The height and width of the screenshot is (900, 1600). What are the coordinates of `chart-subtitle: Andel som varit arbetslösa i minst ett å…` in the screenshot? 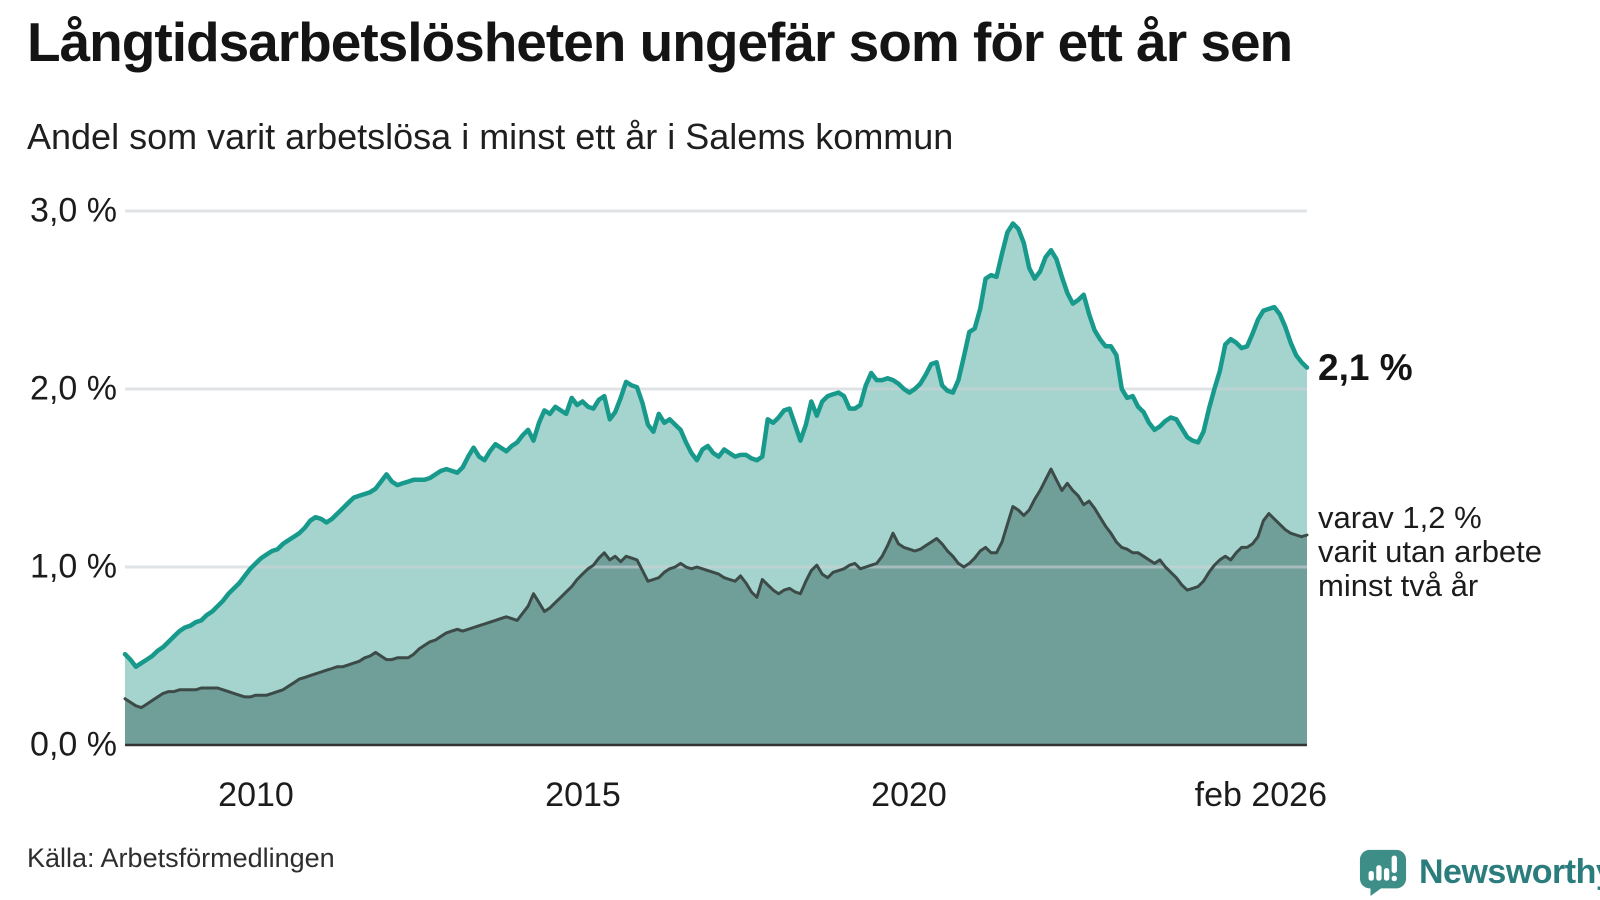 It's located at (490, 136).